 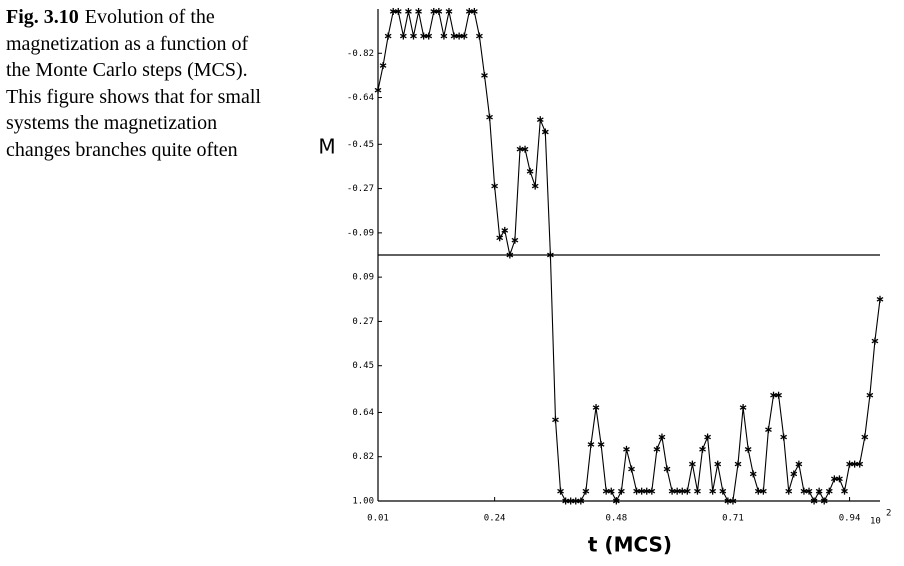 I want to click on caption-label: Fig. 3.10, so click(x=42, y=17).